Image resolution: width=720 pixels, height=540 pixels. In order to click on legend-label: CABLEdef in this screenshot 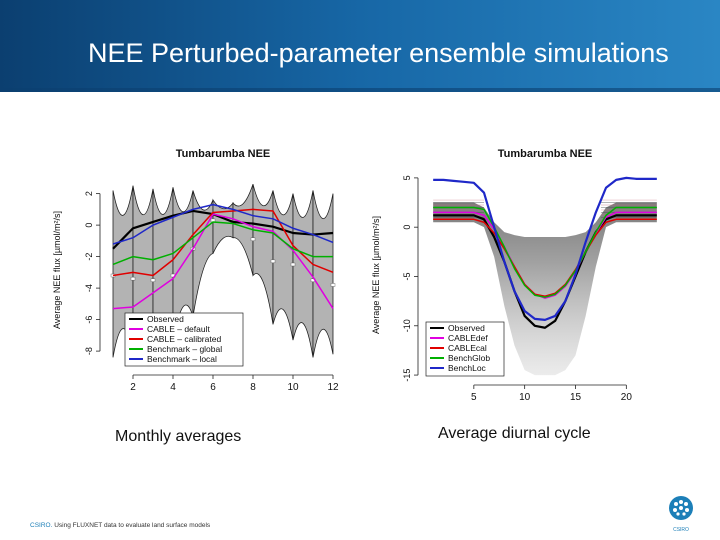, I will do `click(468, 338)`.